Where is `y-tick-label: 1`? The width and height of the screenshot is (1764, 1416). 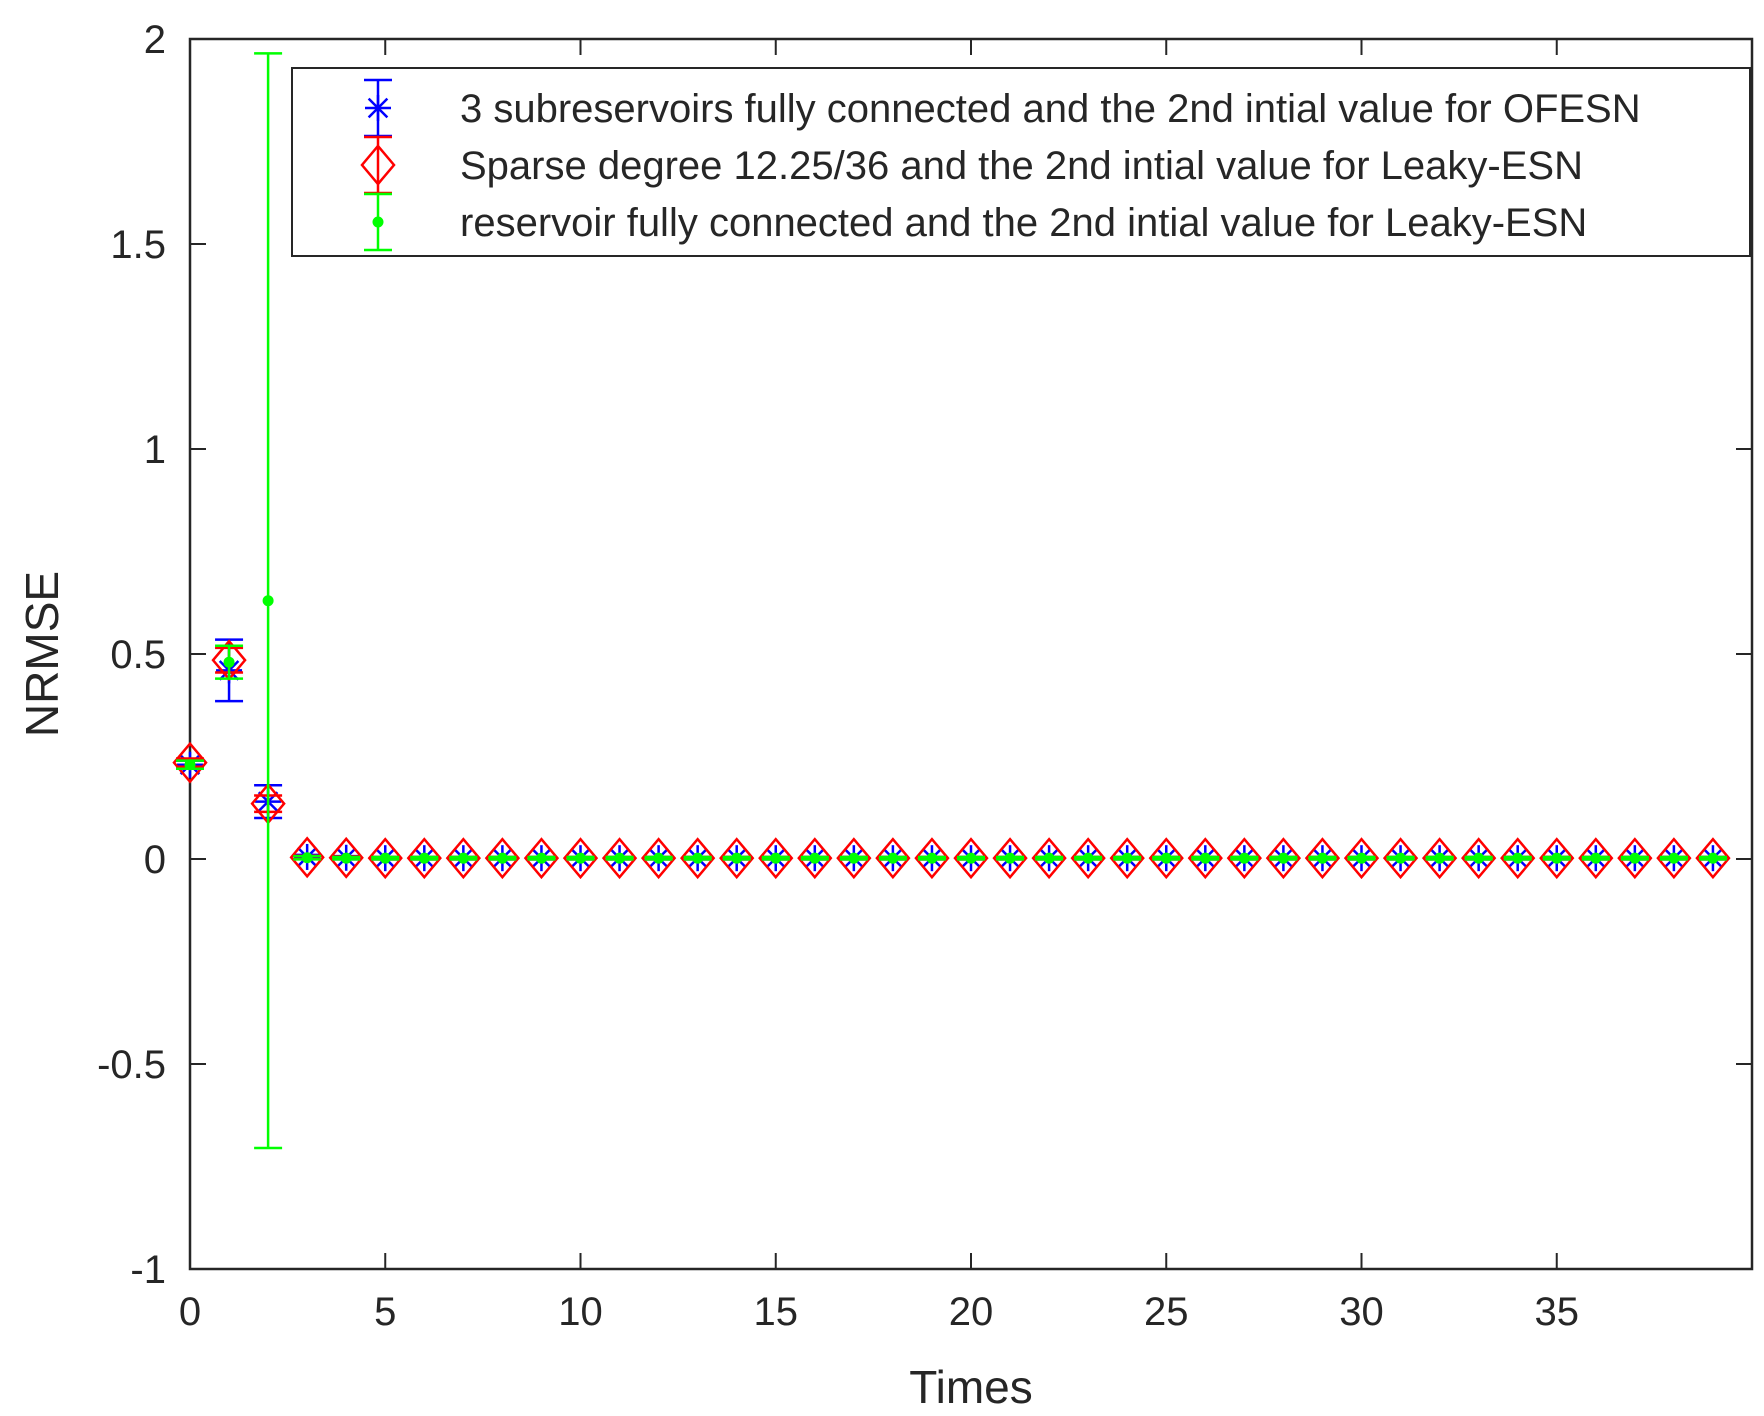
y-tick-label: 1 is located at coordinates (155, 450).